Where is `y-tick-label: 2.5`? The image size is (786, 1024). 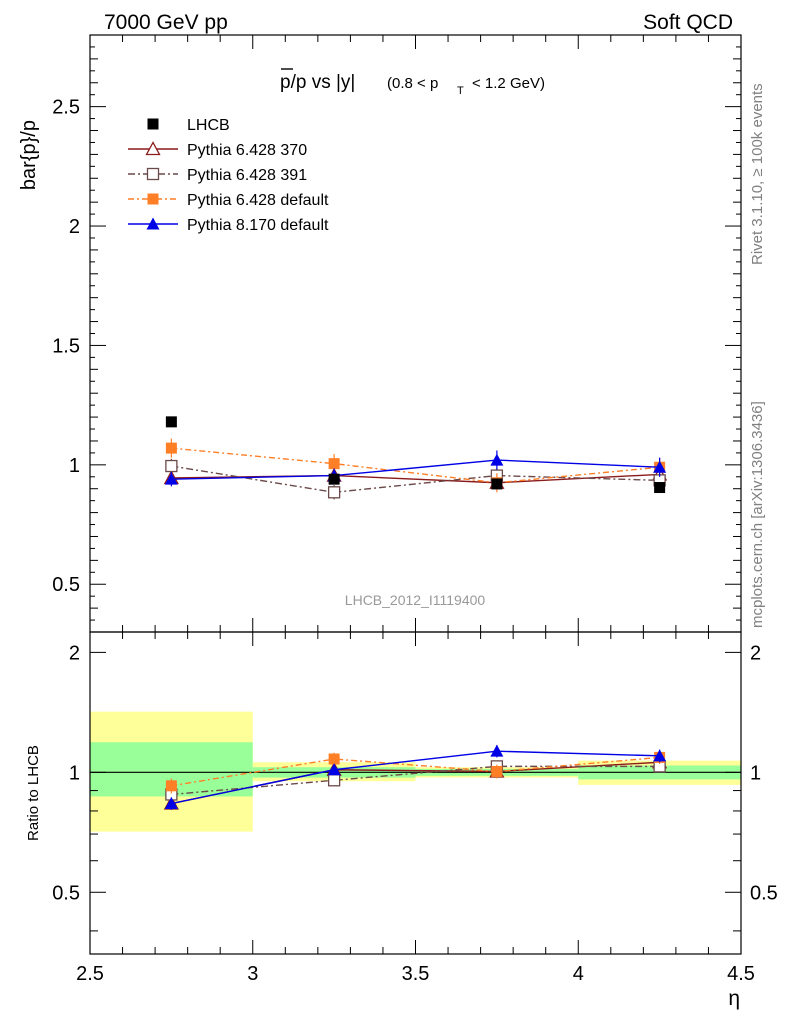
y-tick-label: 2.5 is located at coordinates (66, 108).